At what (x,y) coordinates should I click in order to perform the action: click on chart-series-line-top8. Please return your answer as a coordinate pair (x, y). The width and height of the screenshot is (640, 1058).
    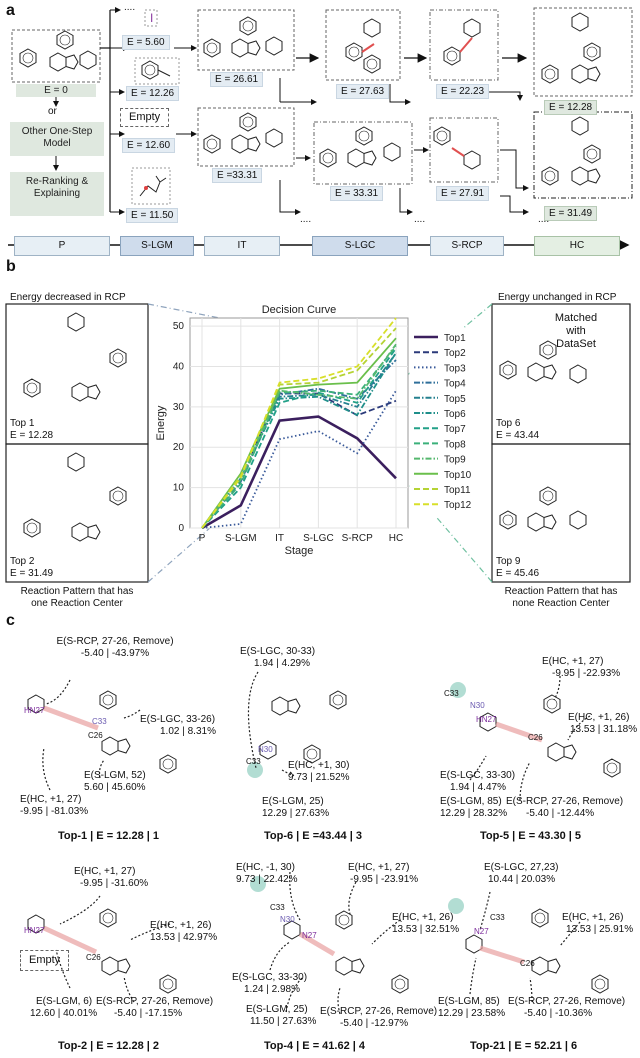
    Looking at the image, I should click on (299, 437).